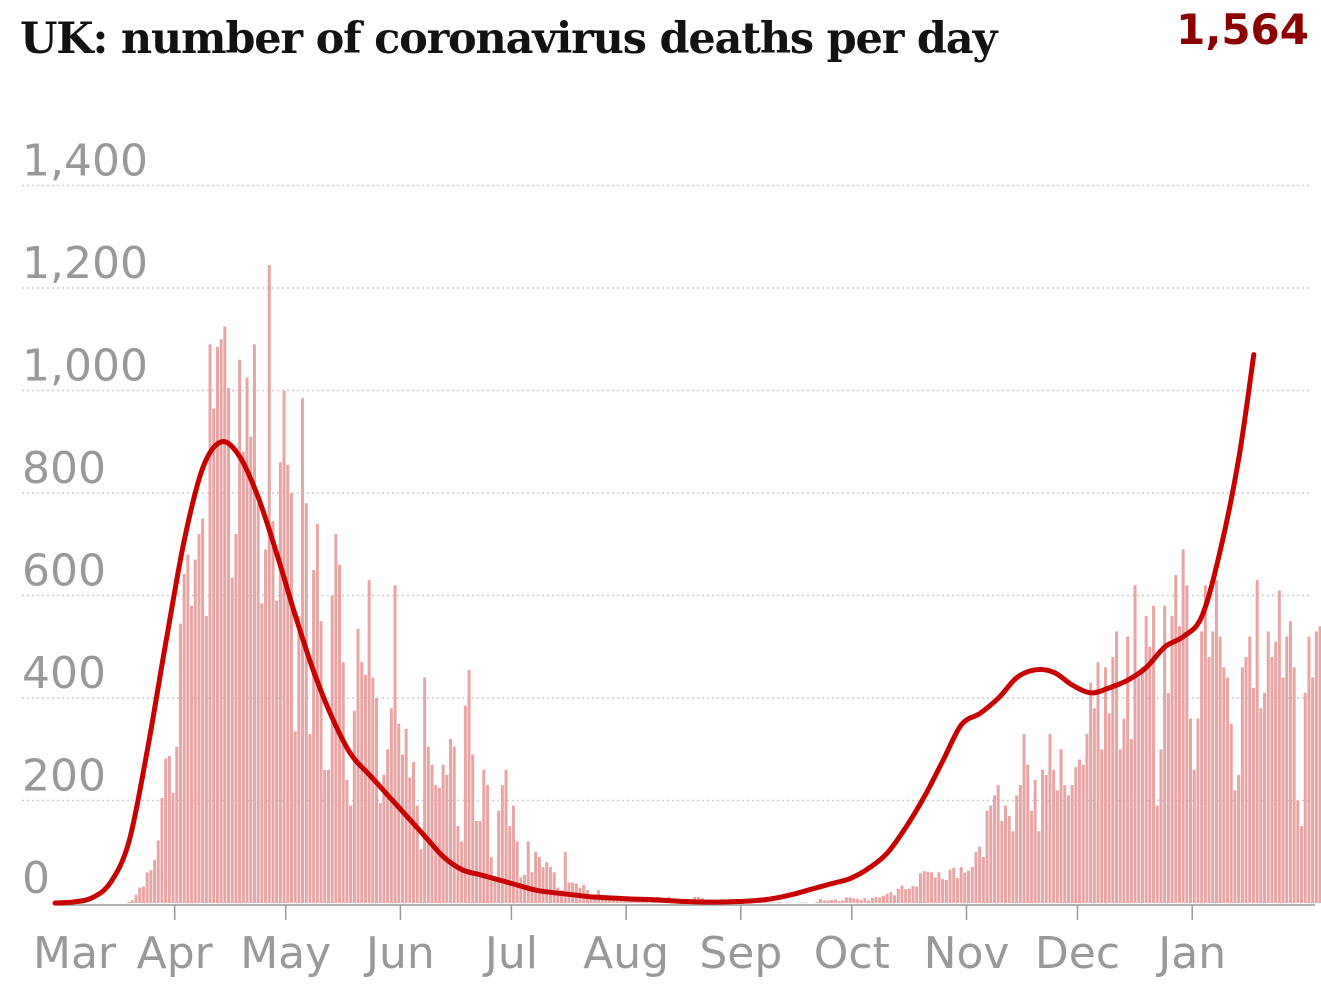 The height and width of the screenshot is (1001, 1321). I want to click on x-tick-label: Mar, so click(75, 953).